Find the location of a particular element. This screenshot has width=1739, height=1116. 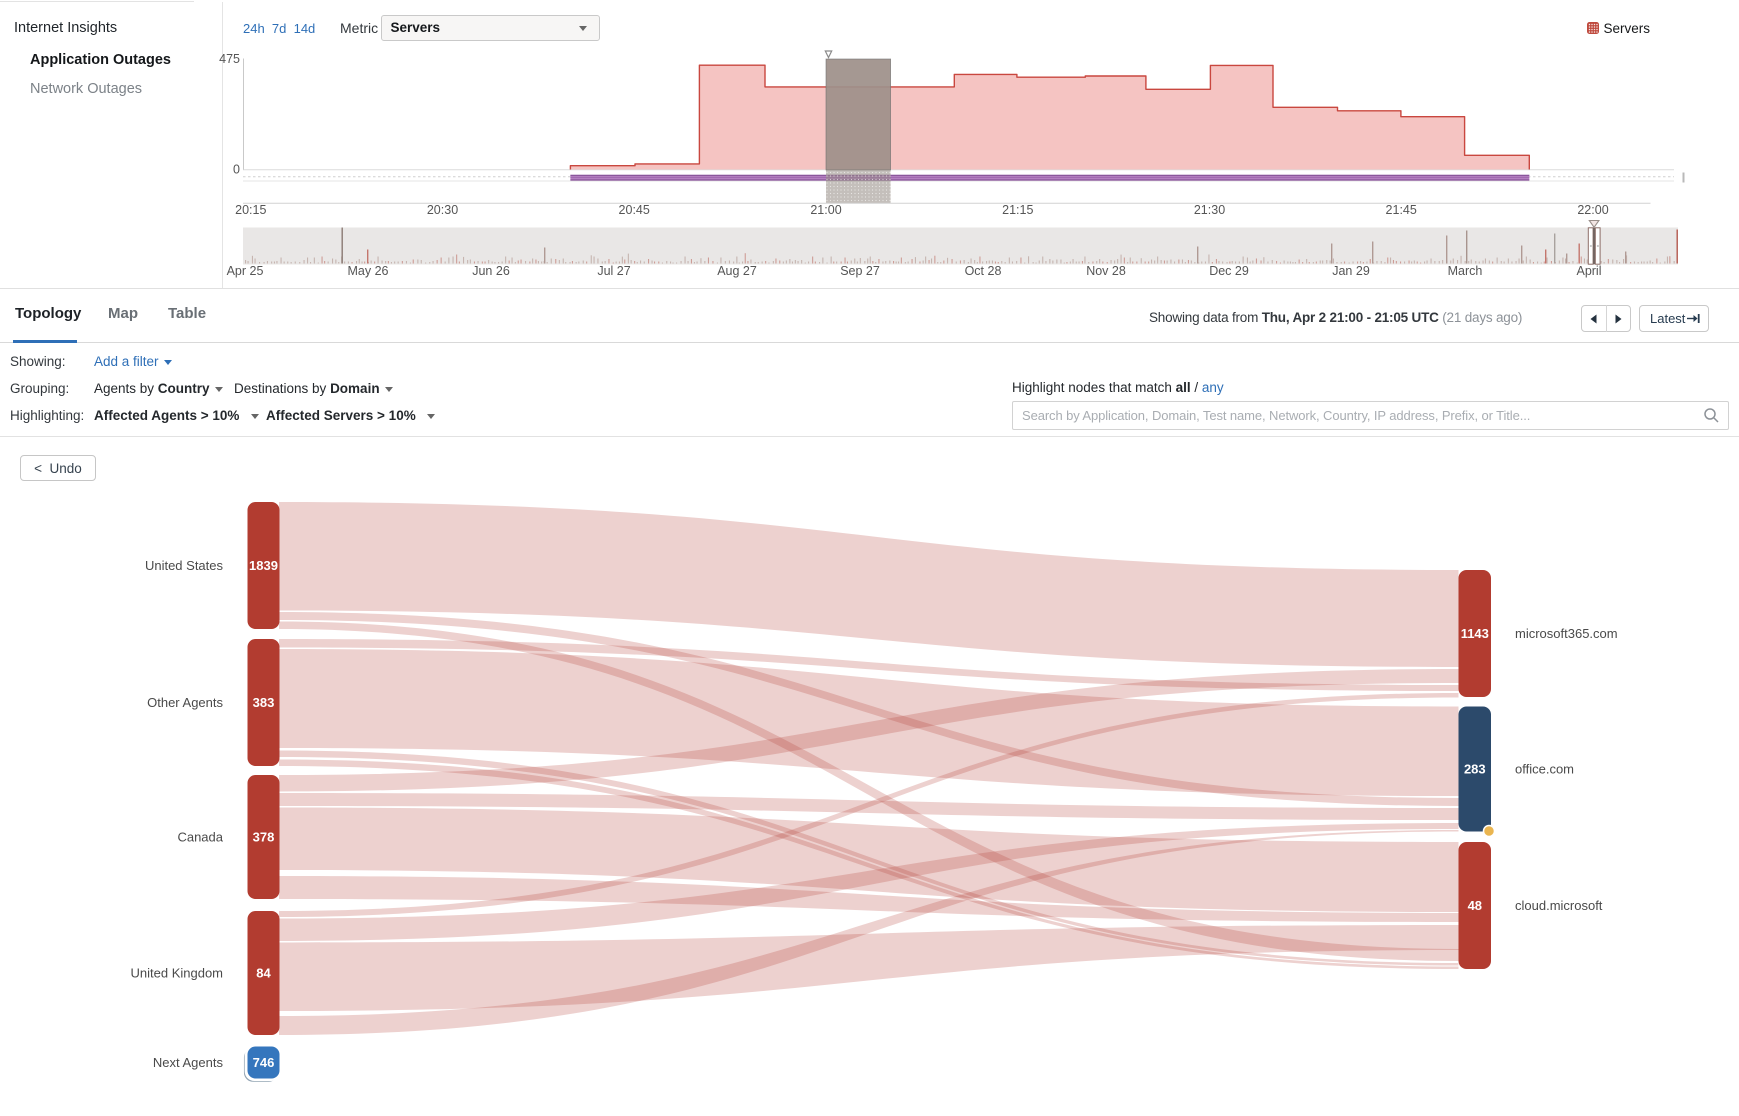

svg-text: 20:30 is located at coordinates (442, 210).